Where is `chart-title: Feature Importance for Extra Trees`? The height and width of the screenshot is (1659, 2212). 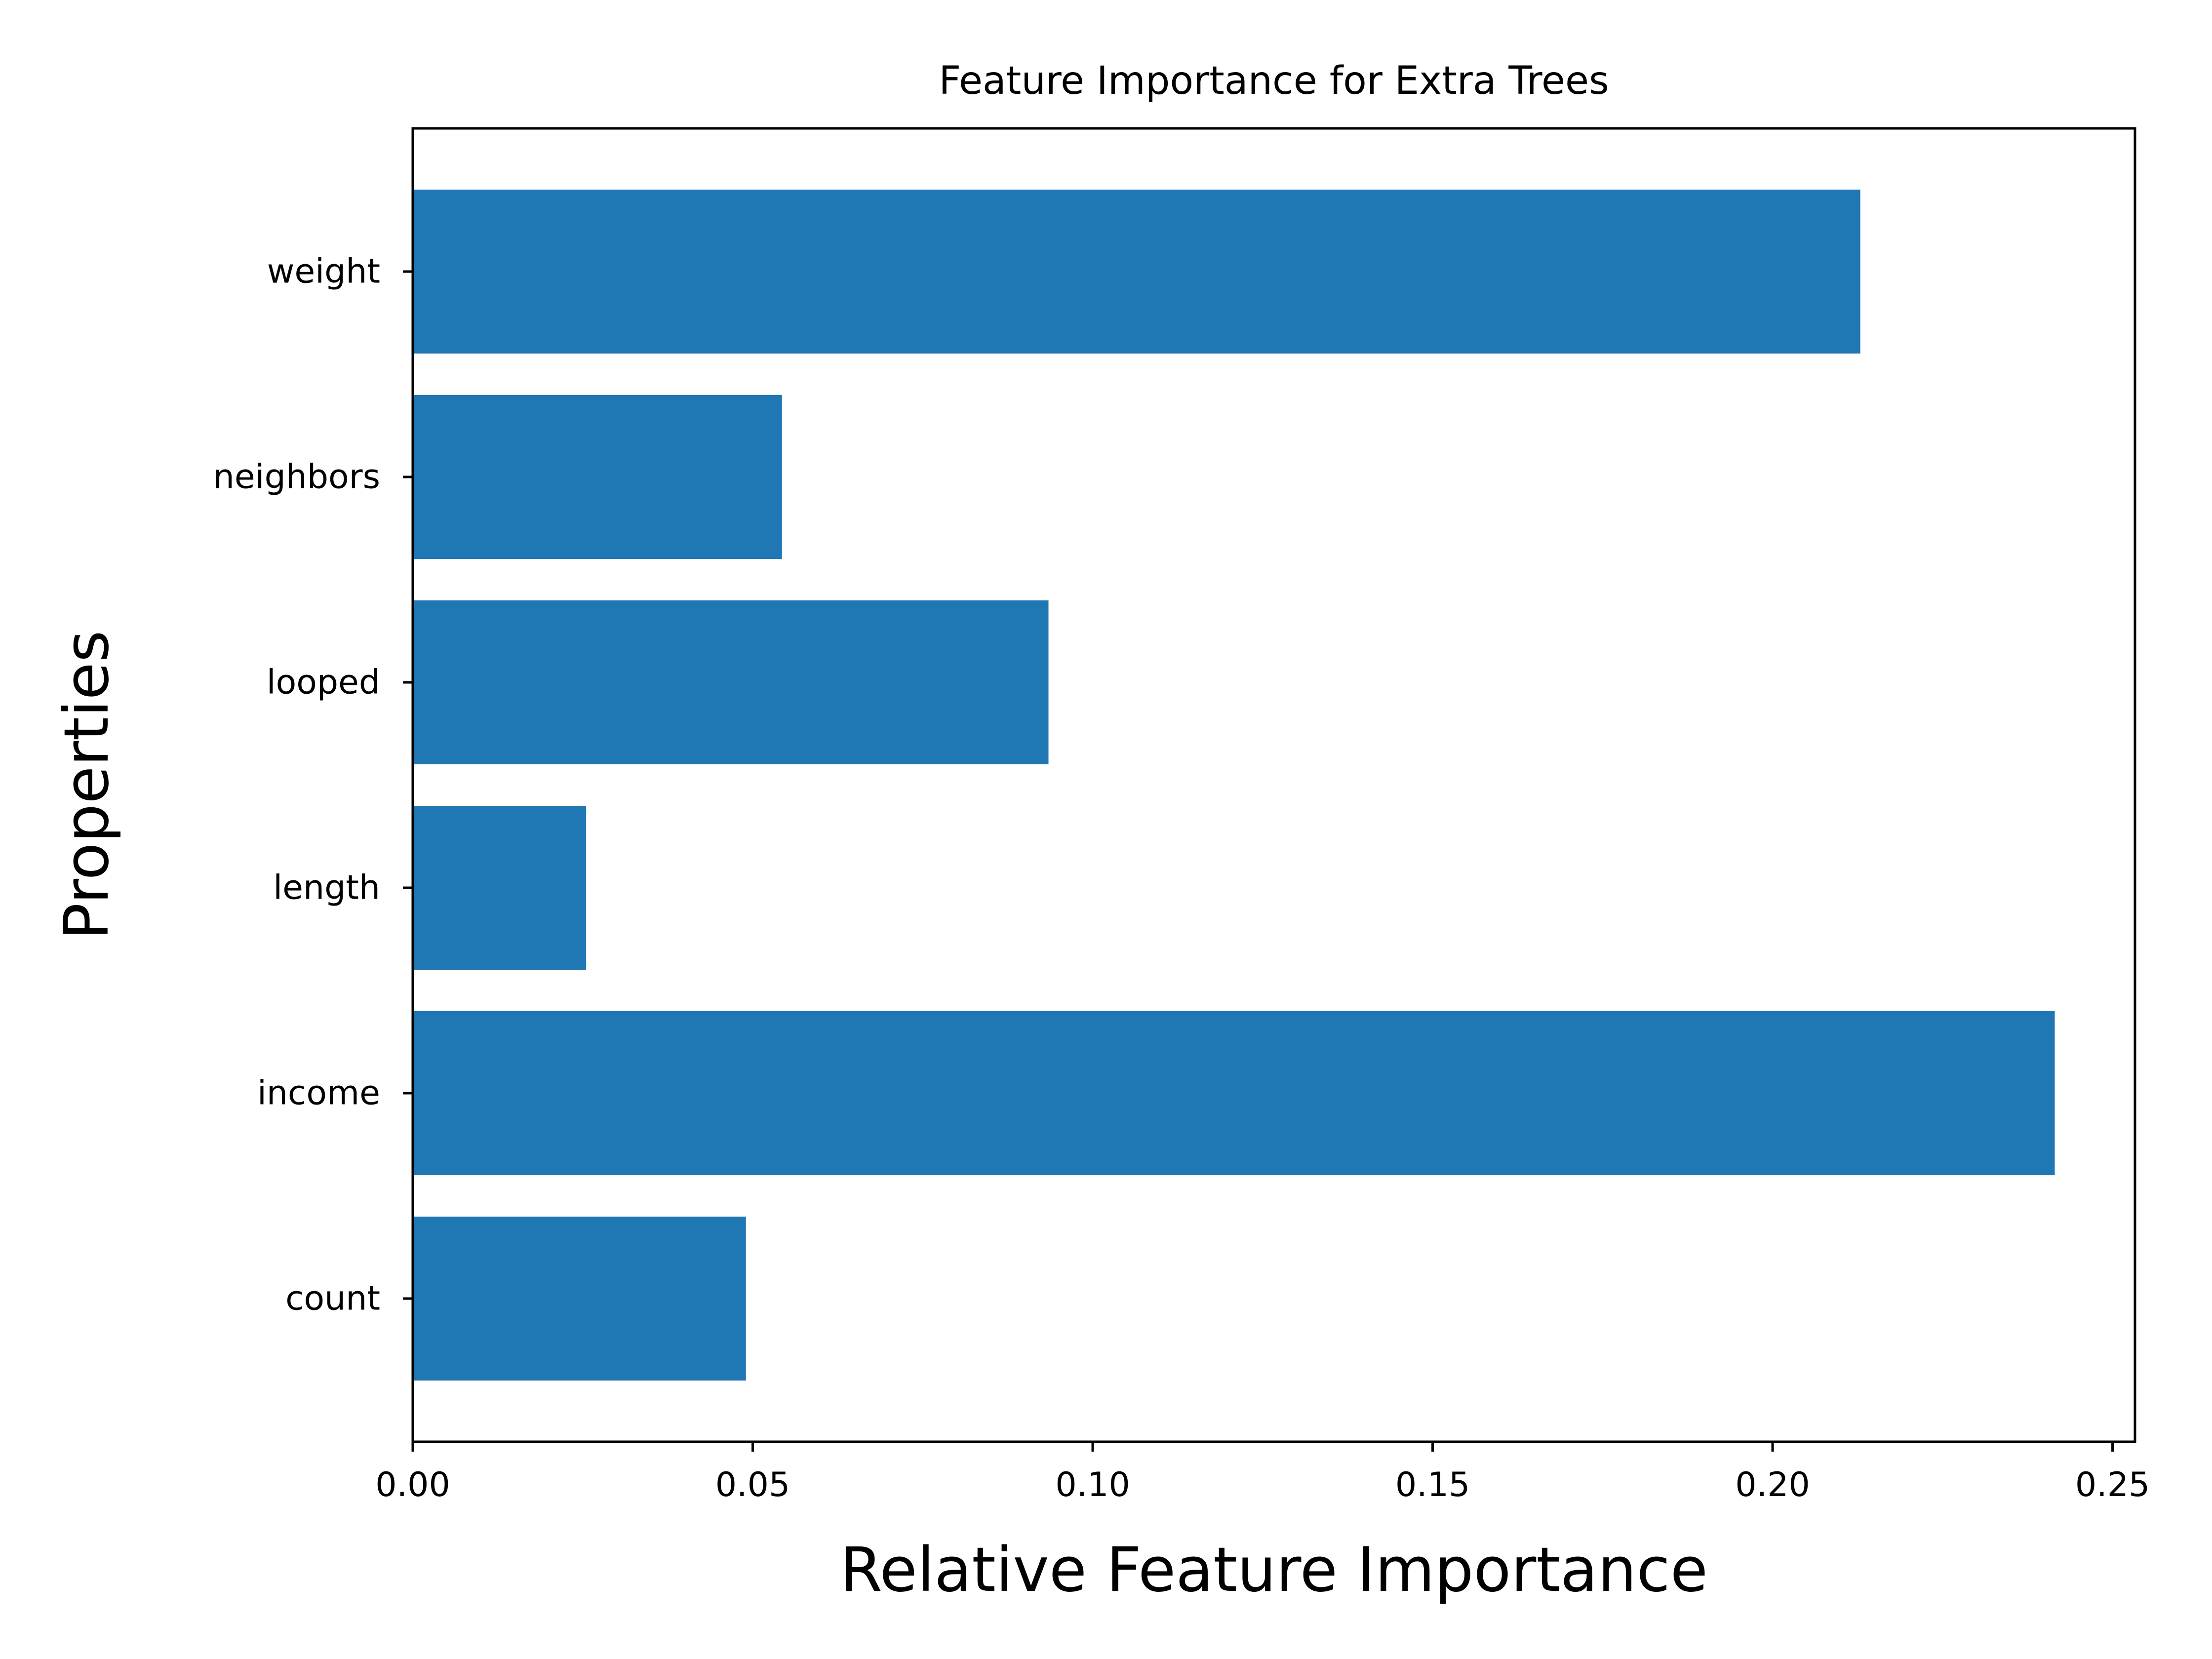
chart-title: Feature Importance for Extra Trees is located at coordinates (1274, 81).